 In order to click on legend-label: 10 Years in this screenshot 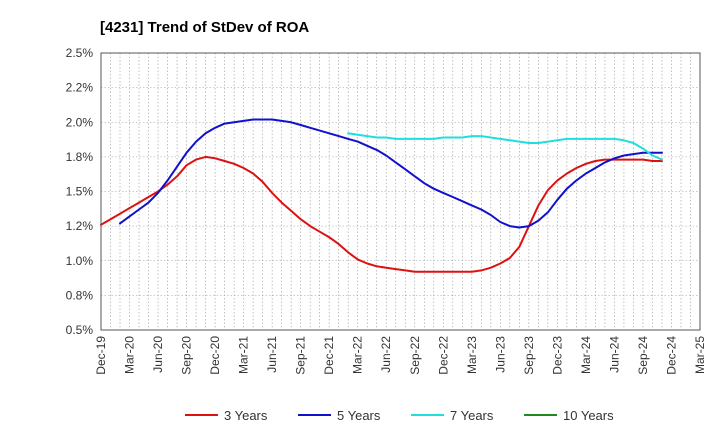, I will do `click(588, 415)`.